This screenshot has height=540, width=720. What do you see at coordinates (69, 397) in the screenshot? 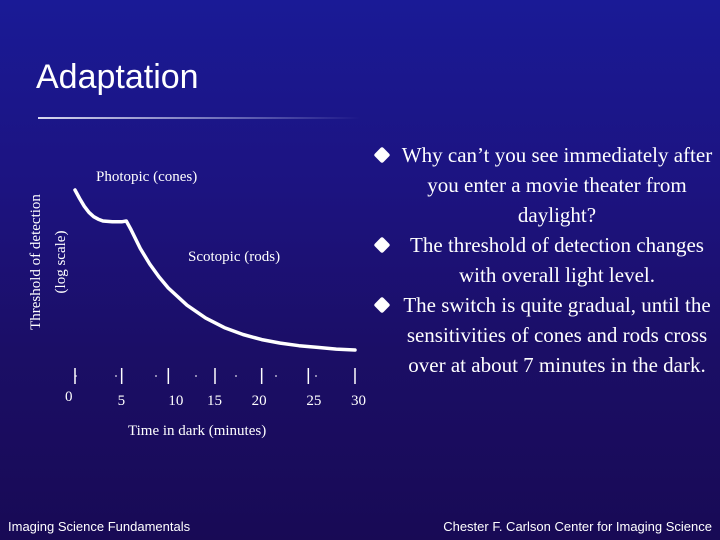
I see `x-tick-label: 0` at bounding box center [69, 397].